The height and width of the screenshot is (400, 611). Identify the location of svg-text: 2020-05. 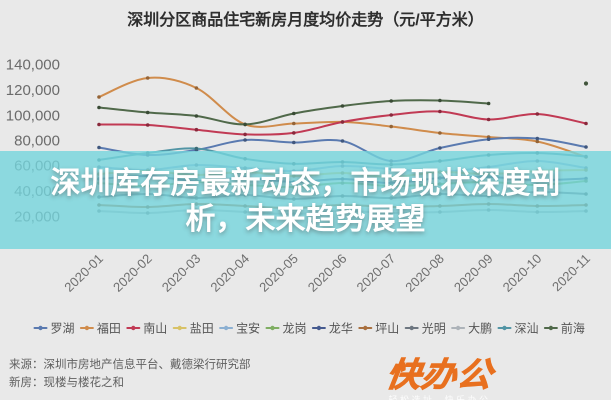
(278, 273).